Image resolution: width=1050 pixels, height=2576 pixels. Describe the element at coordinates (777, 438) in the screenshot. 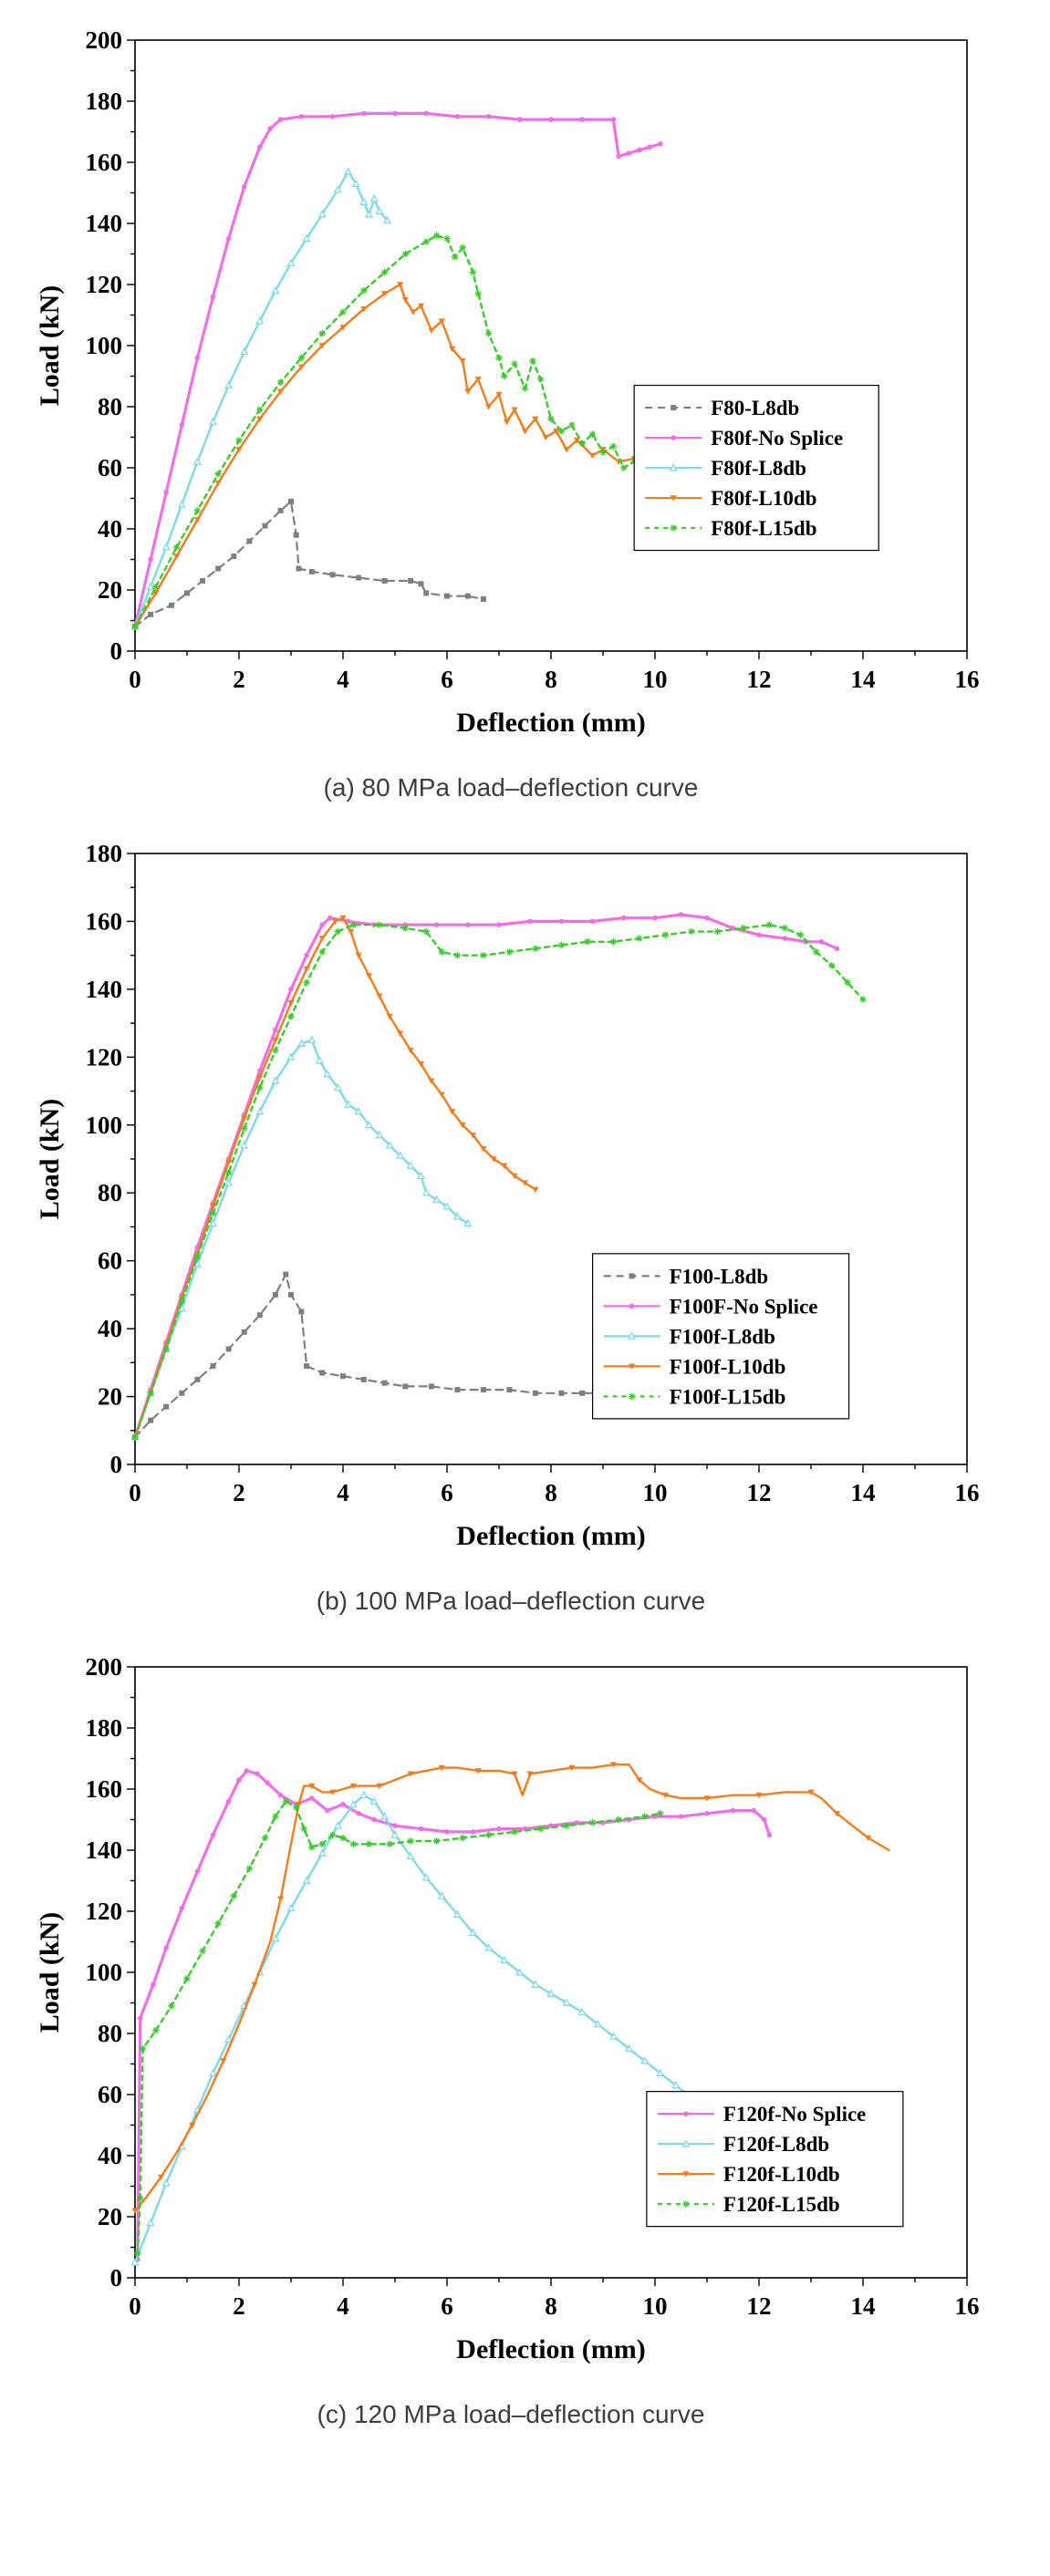

I see `svg-text: F80f-No Splice` at that location.